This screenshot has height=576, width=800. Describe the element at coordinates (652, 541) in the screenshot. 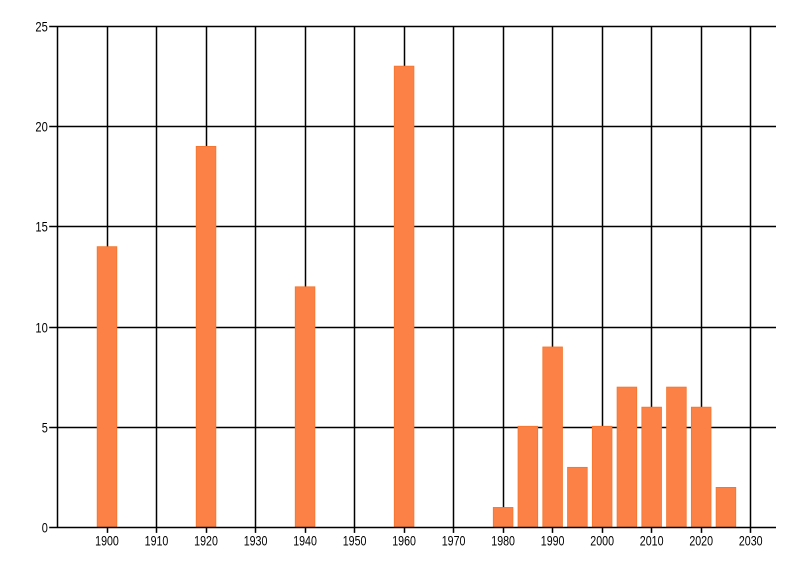

I see `svg-text: 2010` at that location.